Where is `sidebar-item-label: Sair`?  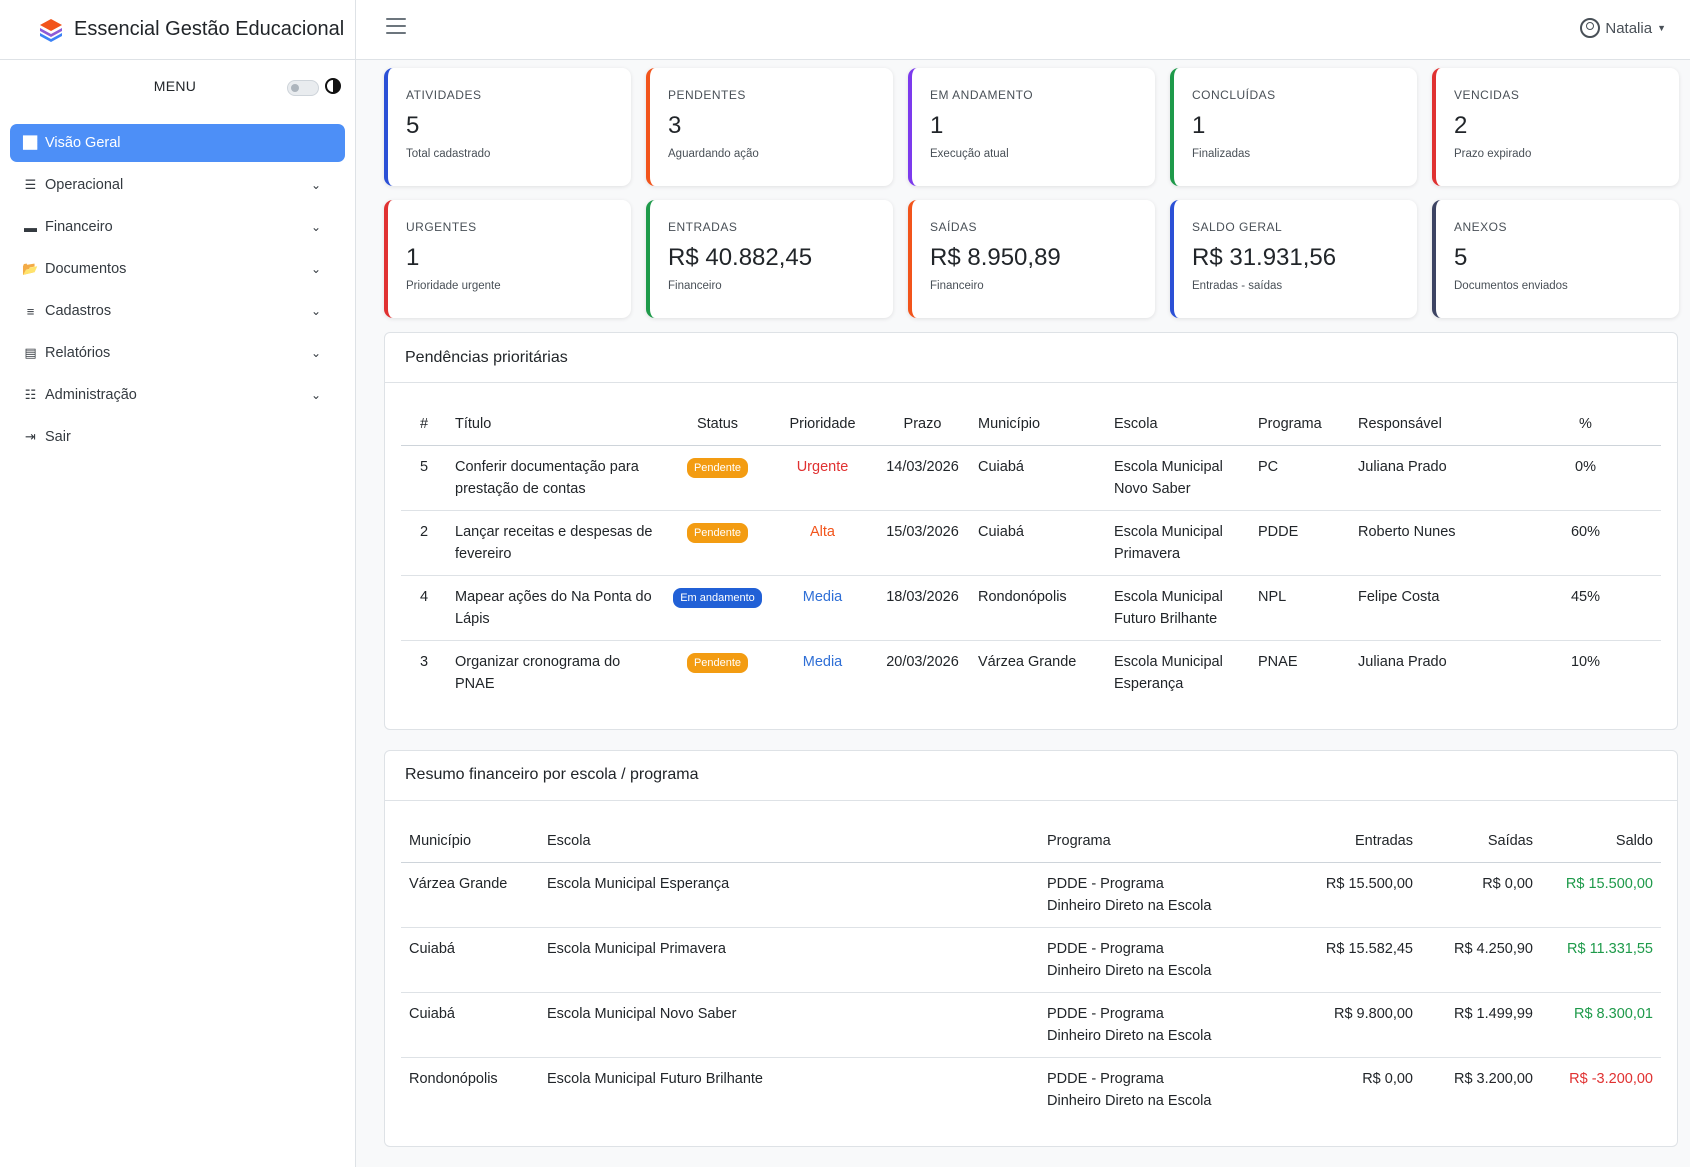
sidebar-item-label: Sair is located at coordinates (58, 437).